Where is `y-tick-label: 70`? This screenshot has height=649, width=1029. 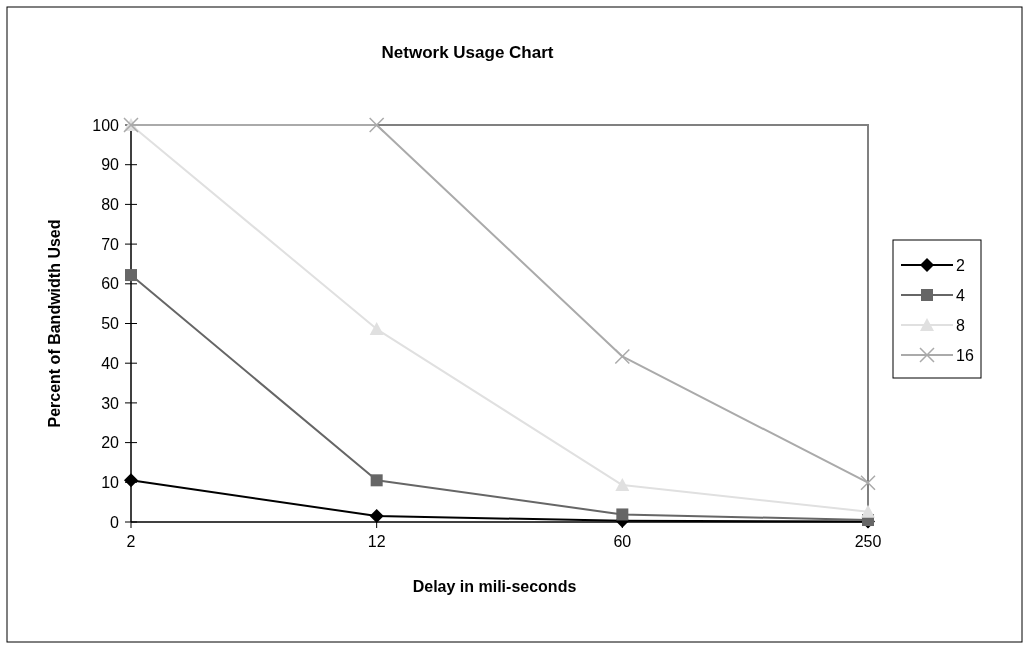
y-tick-label: 70 is located at coordinates (110, 244).